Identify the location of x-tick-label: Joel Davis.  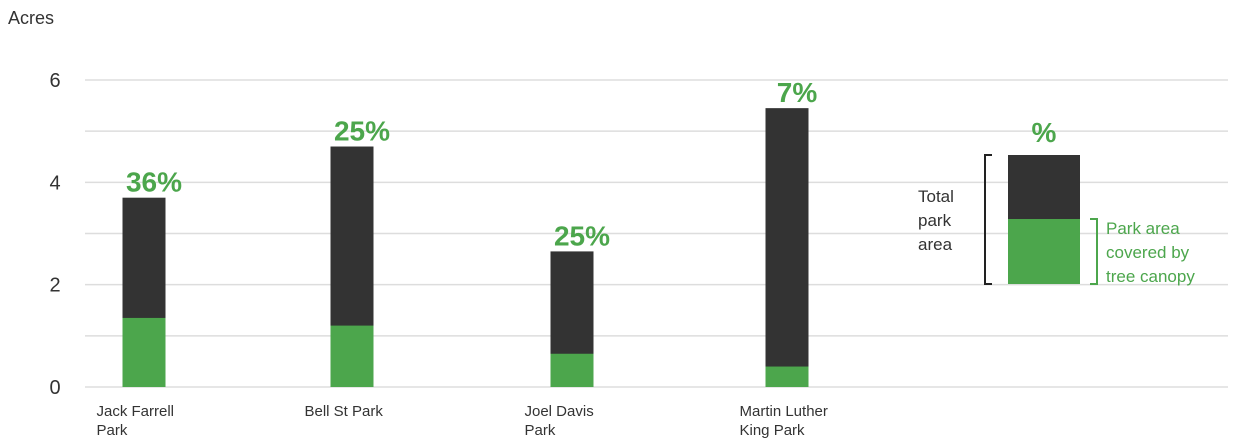
(559, 411).